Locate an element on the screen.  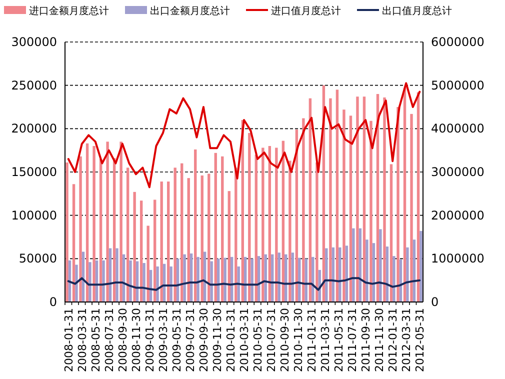
x-tick-label: 2009-03-31 is located at coordinates (163, 340).